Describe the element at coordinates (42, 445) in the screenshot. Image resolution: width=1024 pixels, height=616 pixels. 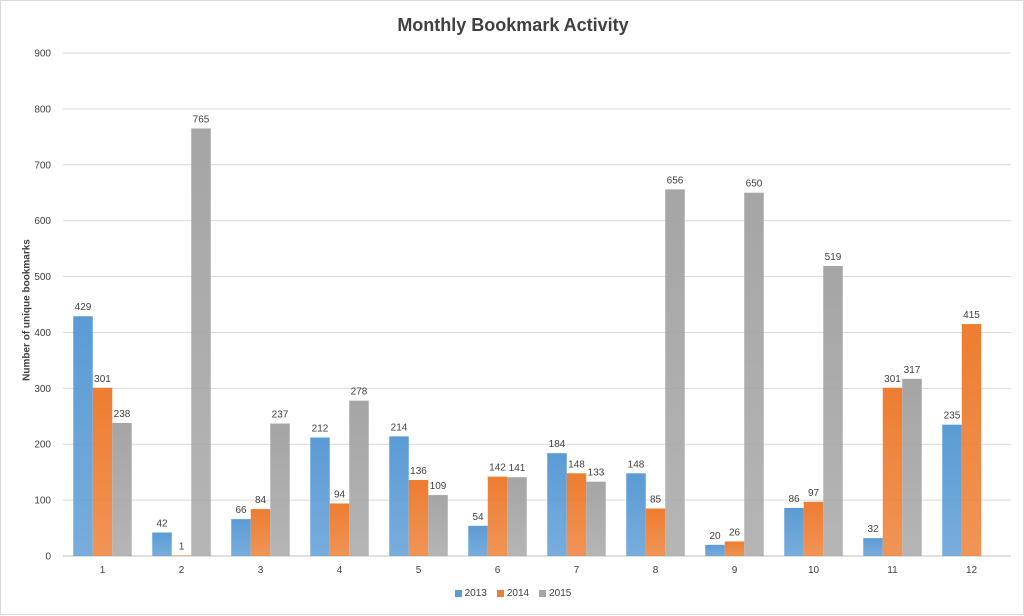
I see `y-tick-label: 200` at that location.